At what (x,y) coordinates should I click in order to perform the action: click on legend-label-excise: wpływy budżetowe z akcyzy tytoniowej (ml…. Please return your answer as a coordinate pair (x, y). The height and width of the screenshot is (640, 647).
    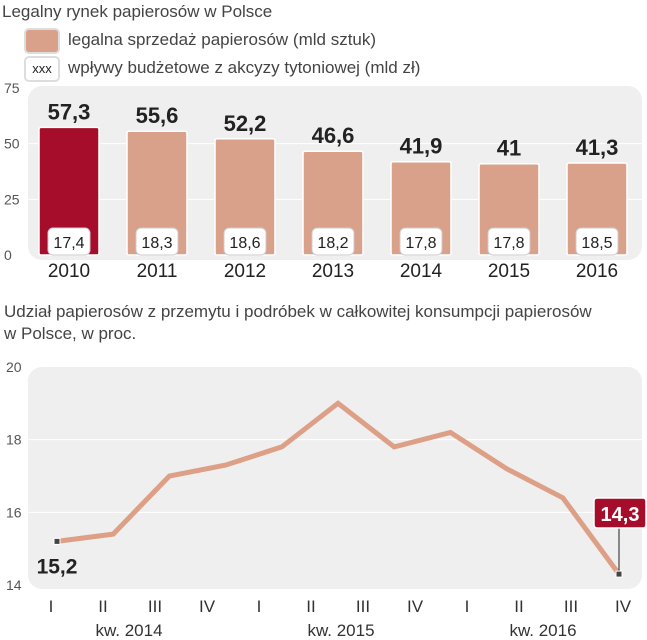
    Looking at the image, I should click on (244, 67).